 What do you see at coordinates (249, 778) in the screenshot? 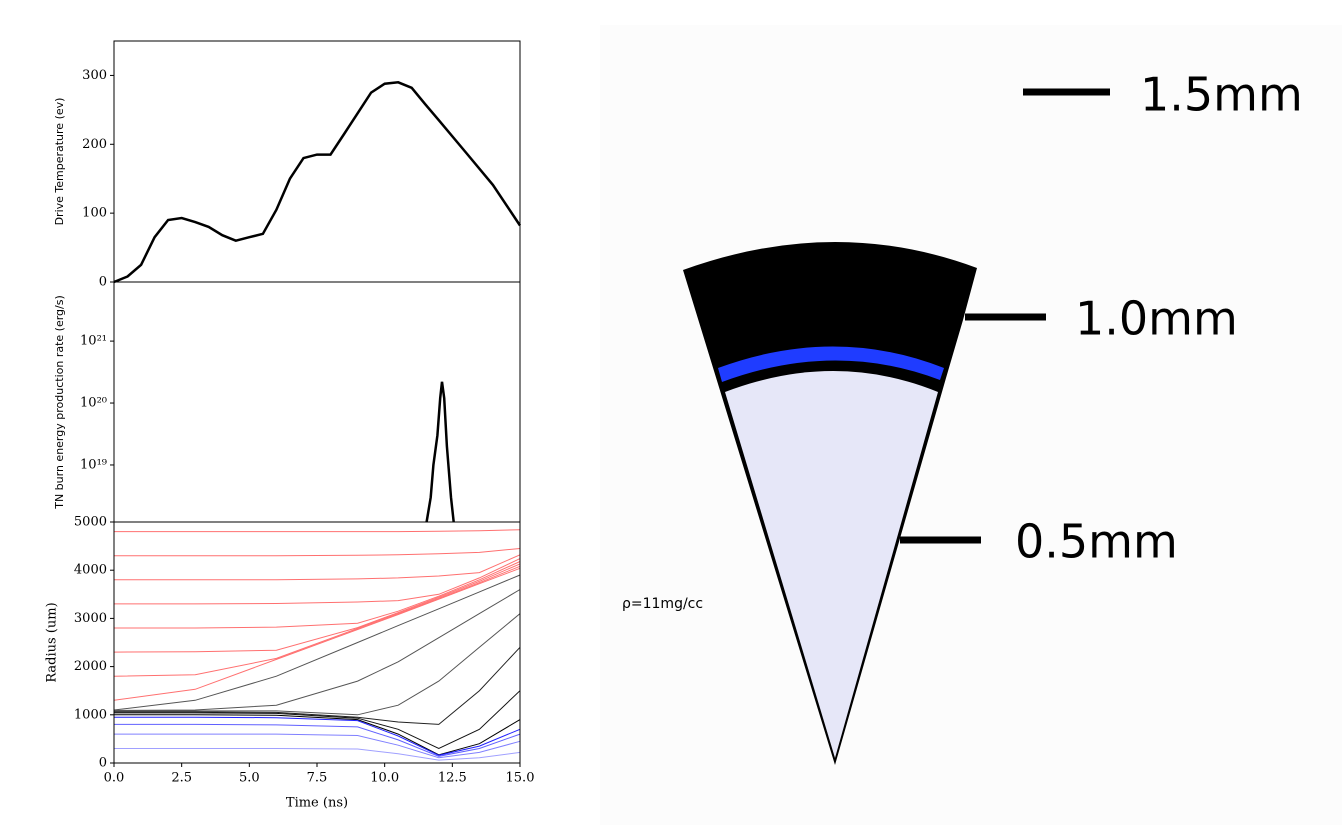
I see `x-tick-label: 5.0` at bounding box center [249, 778].